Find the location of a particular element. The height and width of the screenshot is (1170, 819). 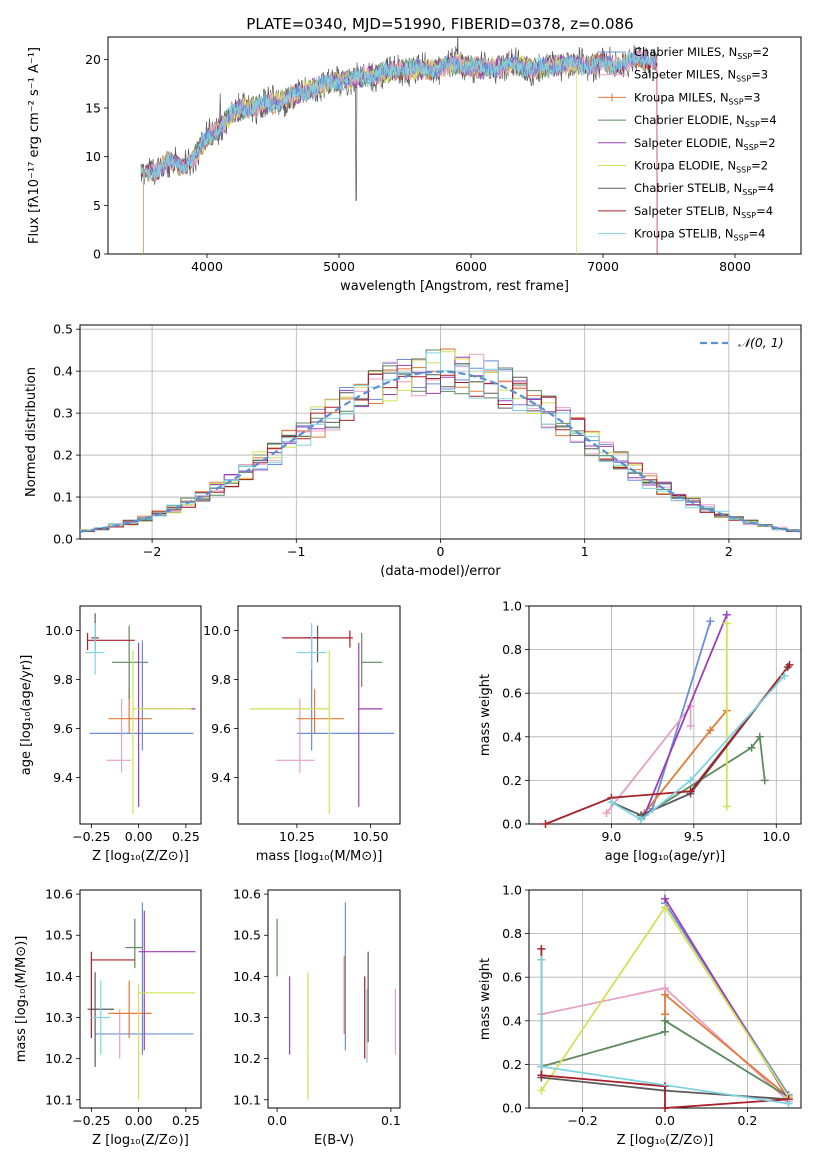

weight-vs-age-ylabel: mass weight is located at coordinates (485, 715).